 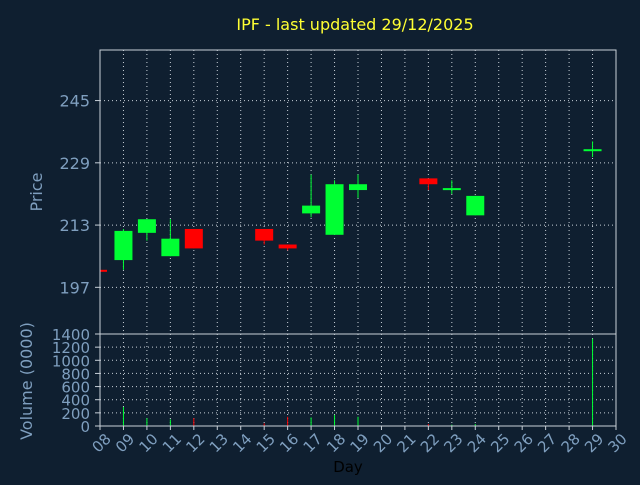 What do you see at coordinates (75, 374) in the screenshot?
I see `volume-y-tick-label: 800` at bounding box center [75, 374].